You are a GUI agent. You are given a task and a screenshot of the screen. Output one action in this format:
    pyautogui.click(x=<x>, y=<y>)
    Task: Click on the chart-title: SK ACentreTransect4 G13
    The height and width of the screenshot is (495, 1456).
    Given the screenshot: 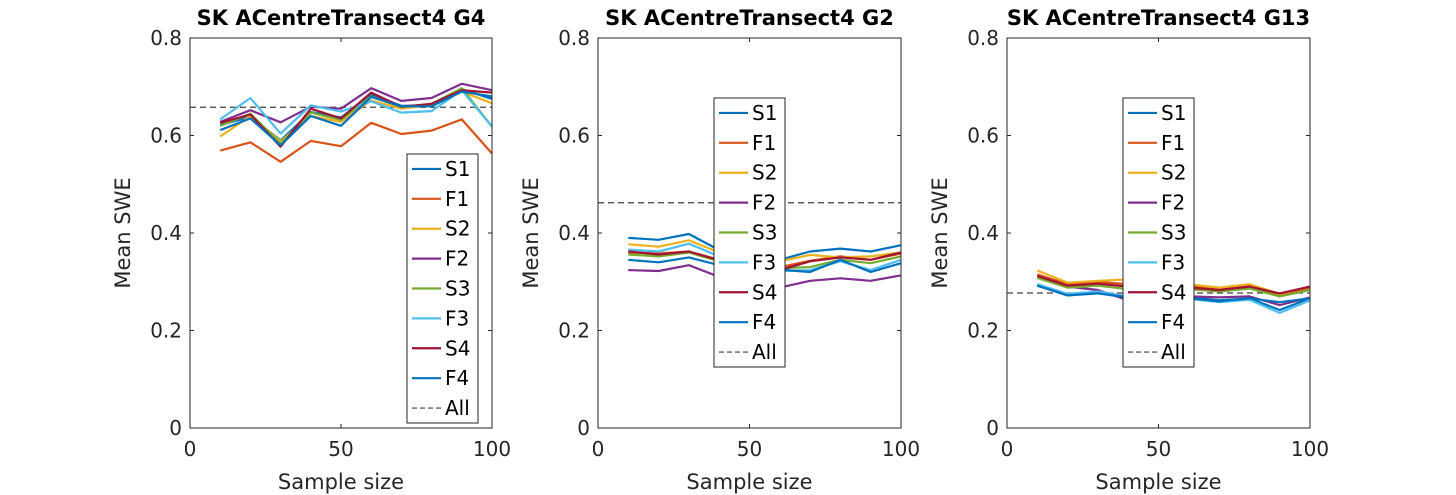 What is the action you would take?
    pyautogui.click(x=1158, y=18)
    